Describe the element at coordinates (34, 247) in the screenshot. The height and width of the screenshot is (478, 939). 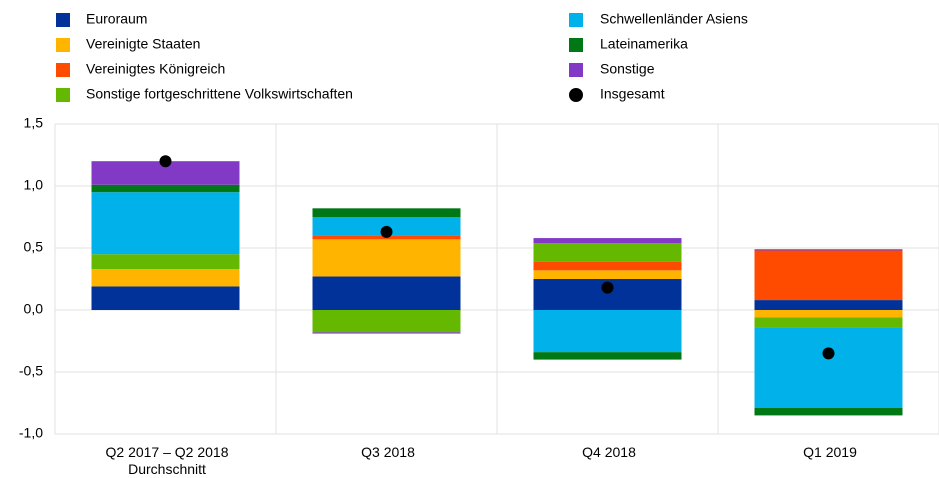
I see `y-tick-label: 0,5` at that location.